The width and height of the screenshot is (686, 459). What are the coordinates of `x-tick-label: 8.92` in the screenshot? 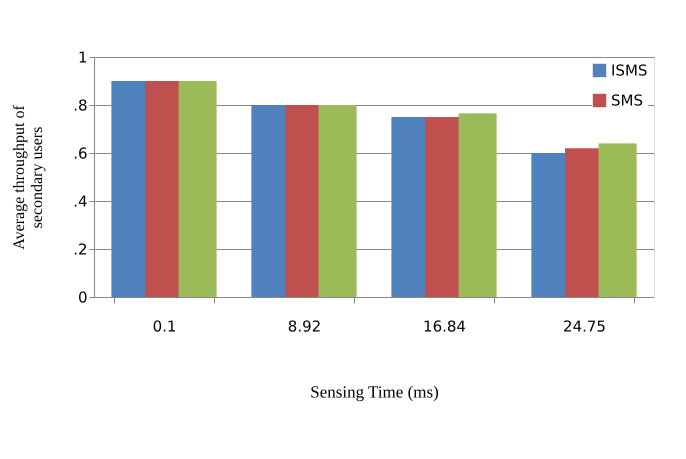 It's located at (305, 327).